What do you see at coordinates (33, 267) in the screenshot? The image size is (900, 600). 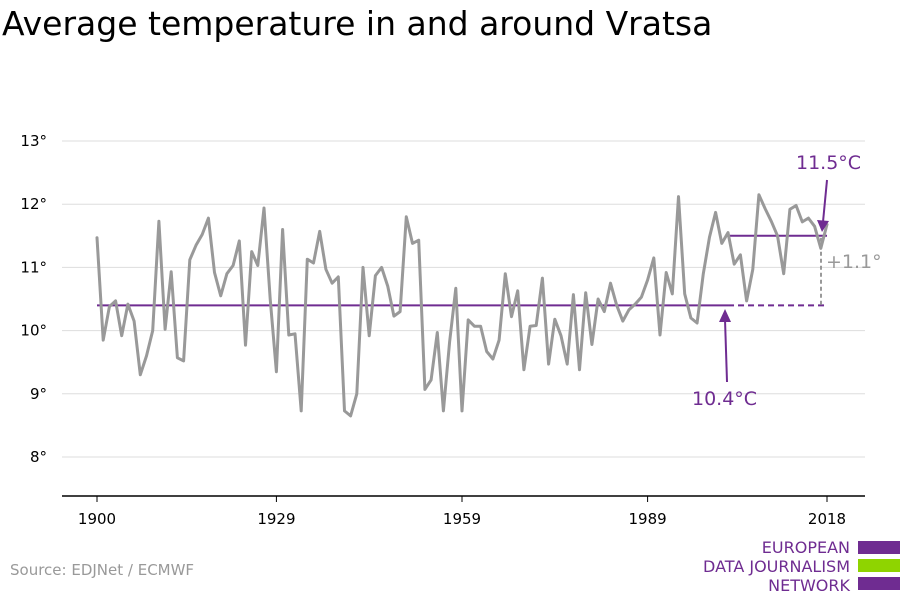 I see `y-tick-label: 11°` at bounding box center [33, 267].